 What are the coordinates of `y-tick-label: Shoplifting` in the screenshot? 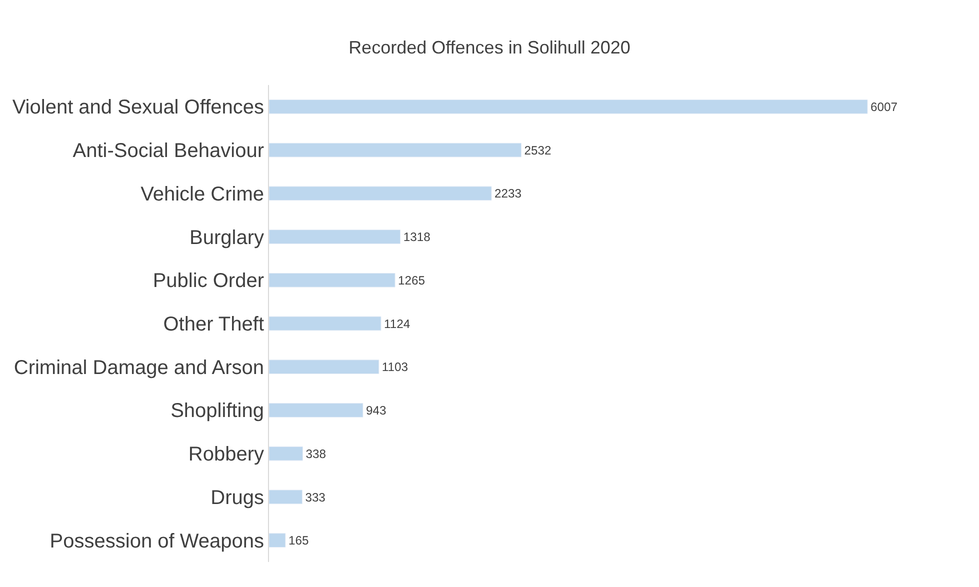 It's located at (217, 411).